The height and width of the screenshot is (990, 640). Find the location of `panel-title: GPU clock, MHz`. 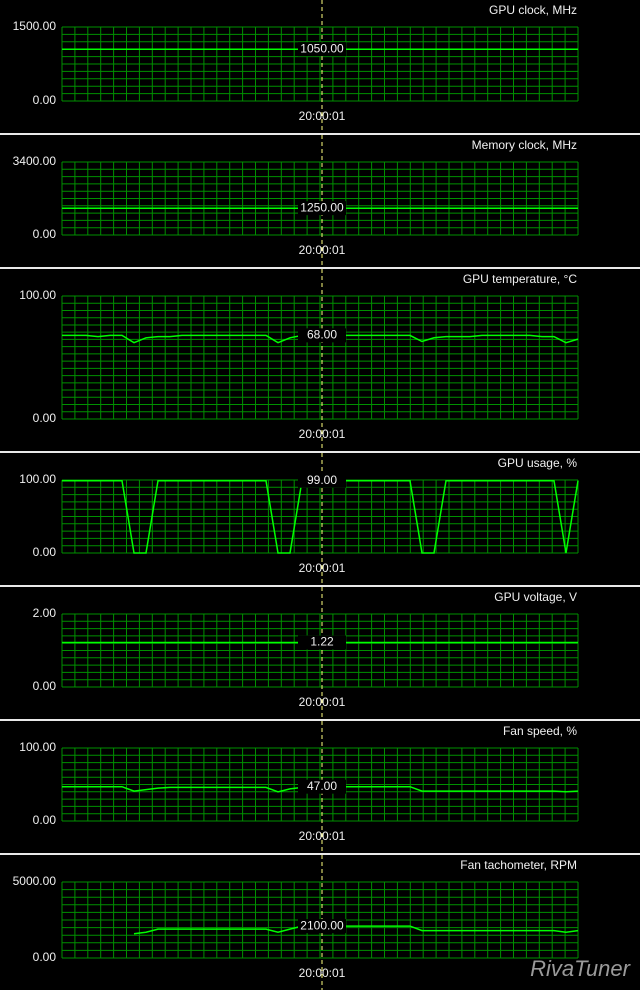

panel-title: GPU clock, MHz is located at coordinates (533, 10).